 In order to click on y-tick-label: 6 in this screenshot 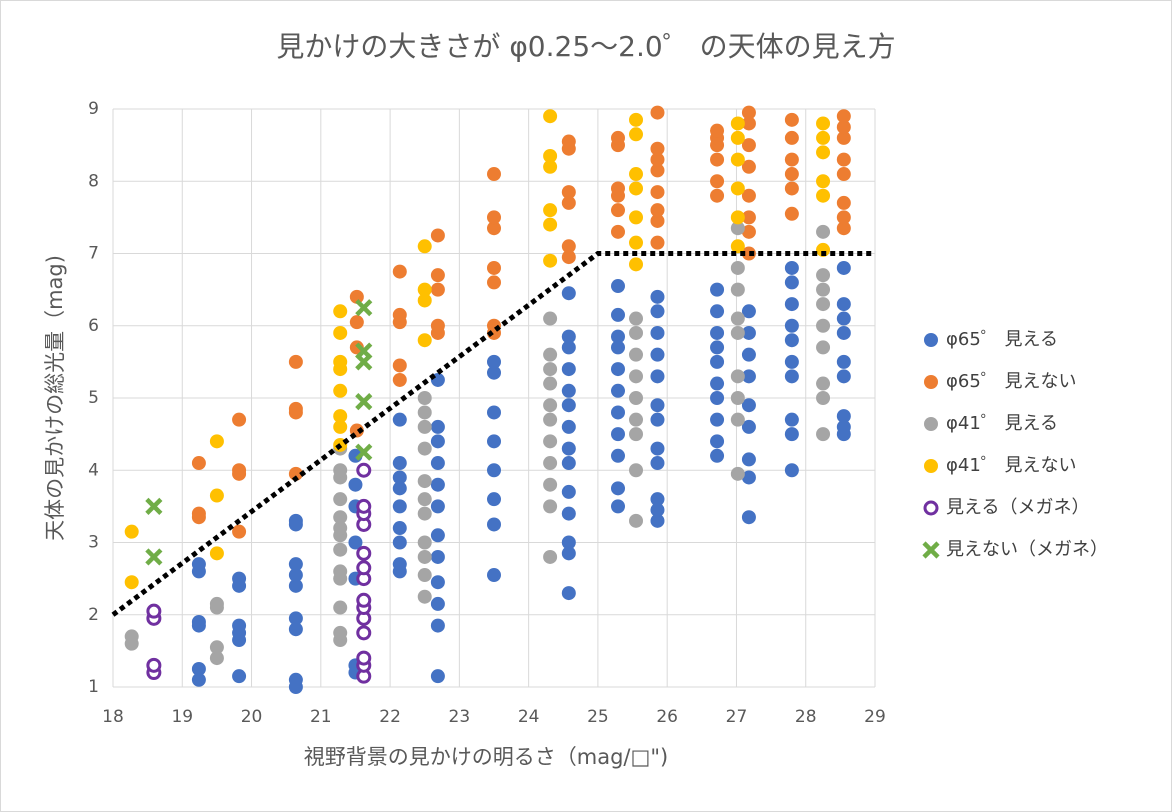, I will do `click(93, 326)`.